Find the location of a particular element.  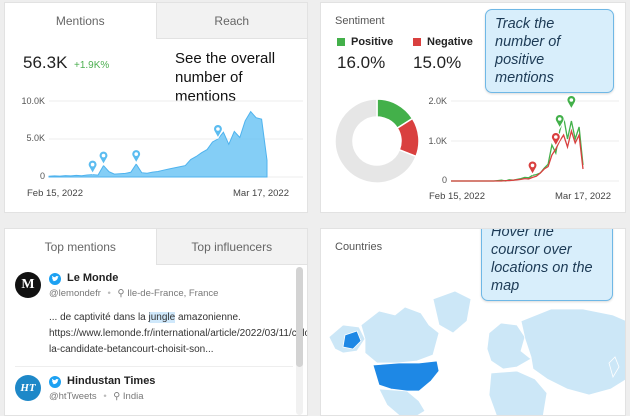

y-tick-label: 1.0K is located at coordinates (437, 141).